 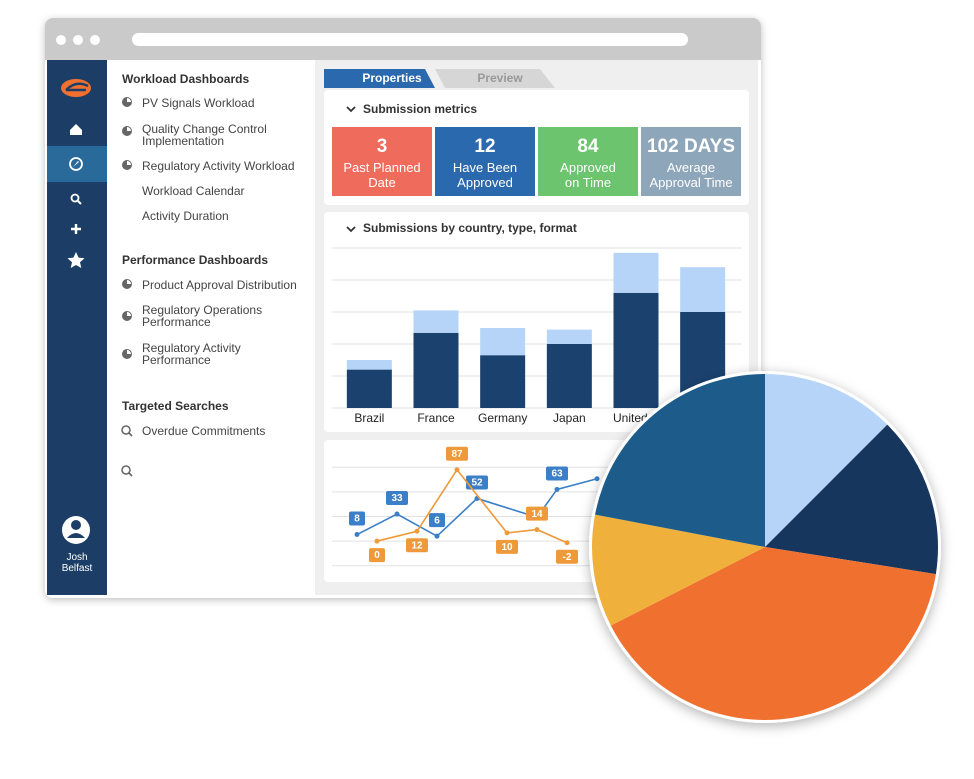 I want to click on x-tick-label: Germany, so click(x=502, y=418).